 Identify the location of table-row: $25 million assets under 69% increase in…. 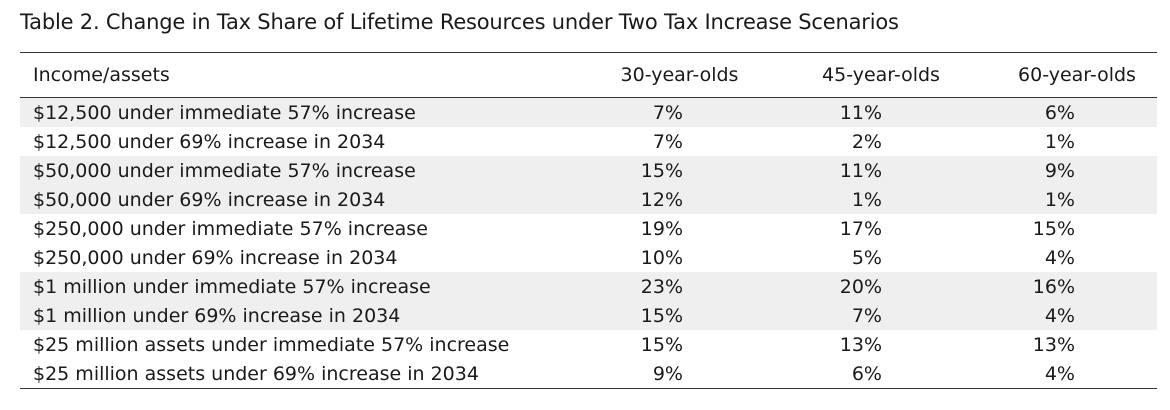
(588, 373).